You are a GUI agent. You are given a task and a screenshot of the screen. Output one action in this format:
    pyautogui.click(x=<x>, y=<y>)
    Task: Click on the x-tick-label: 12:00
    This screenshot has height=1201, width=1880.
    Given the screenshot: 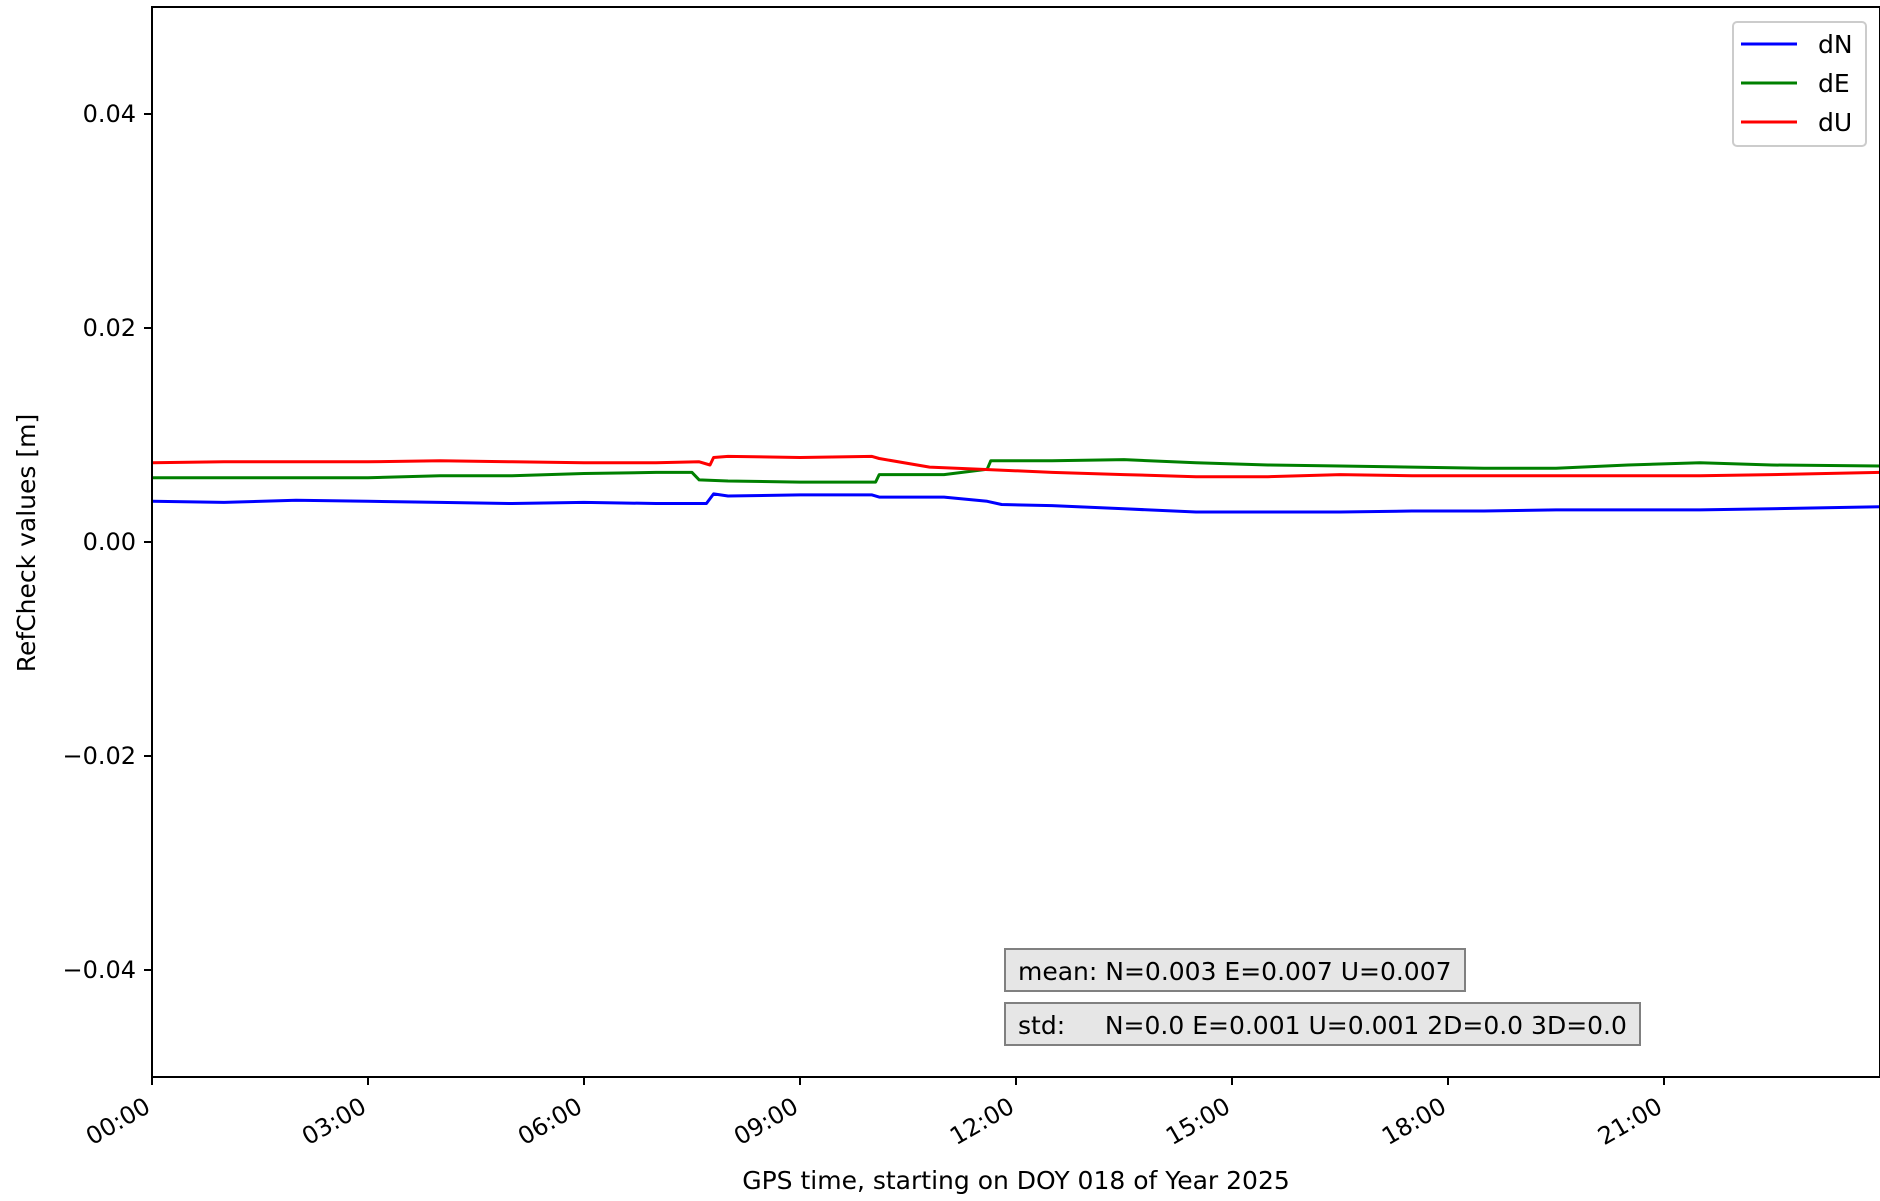 What is the action you would take?
    pyautogui.click(x=982, y=1121)
    